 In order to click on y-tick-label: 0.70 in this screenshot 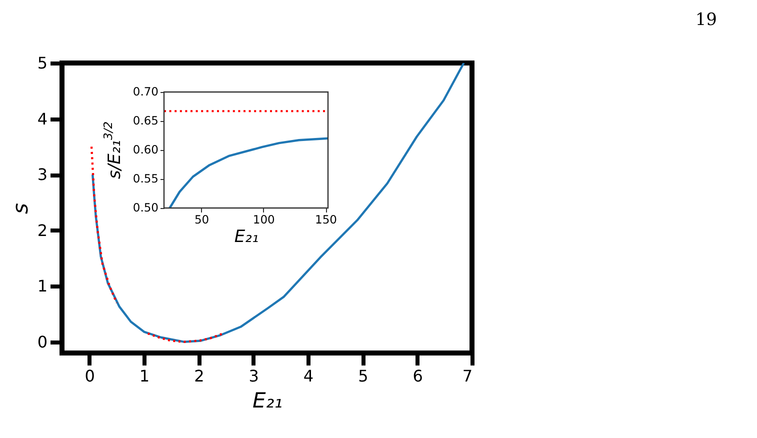, I will do `click(145, 91)`.